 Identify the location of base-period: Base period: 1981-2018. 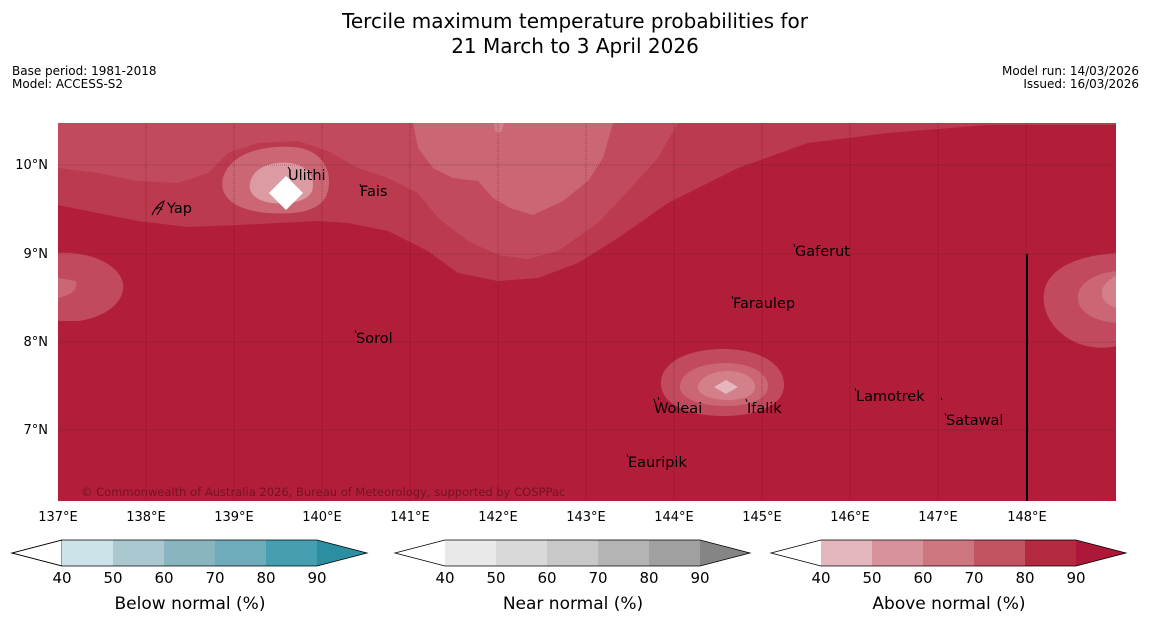
(84, 71).